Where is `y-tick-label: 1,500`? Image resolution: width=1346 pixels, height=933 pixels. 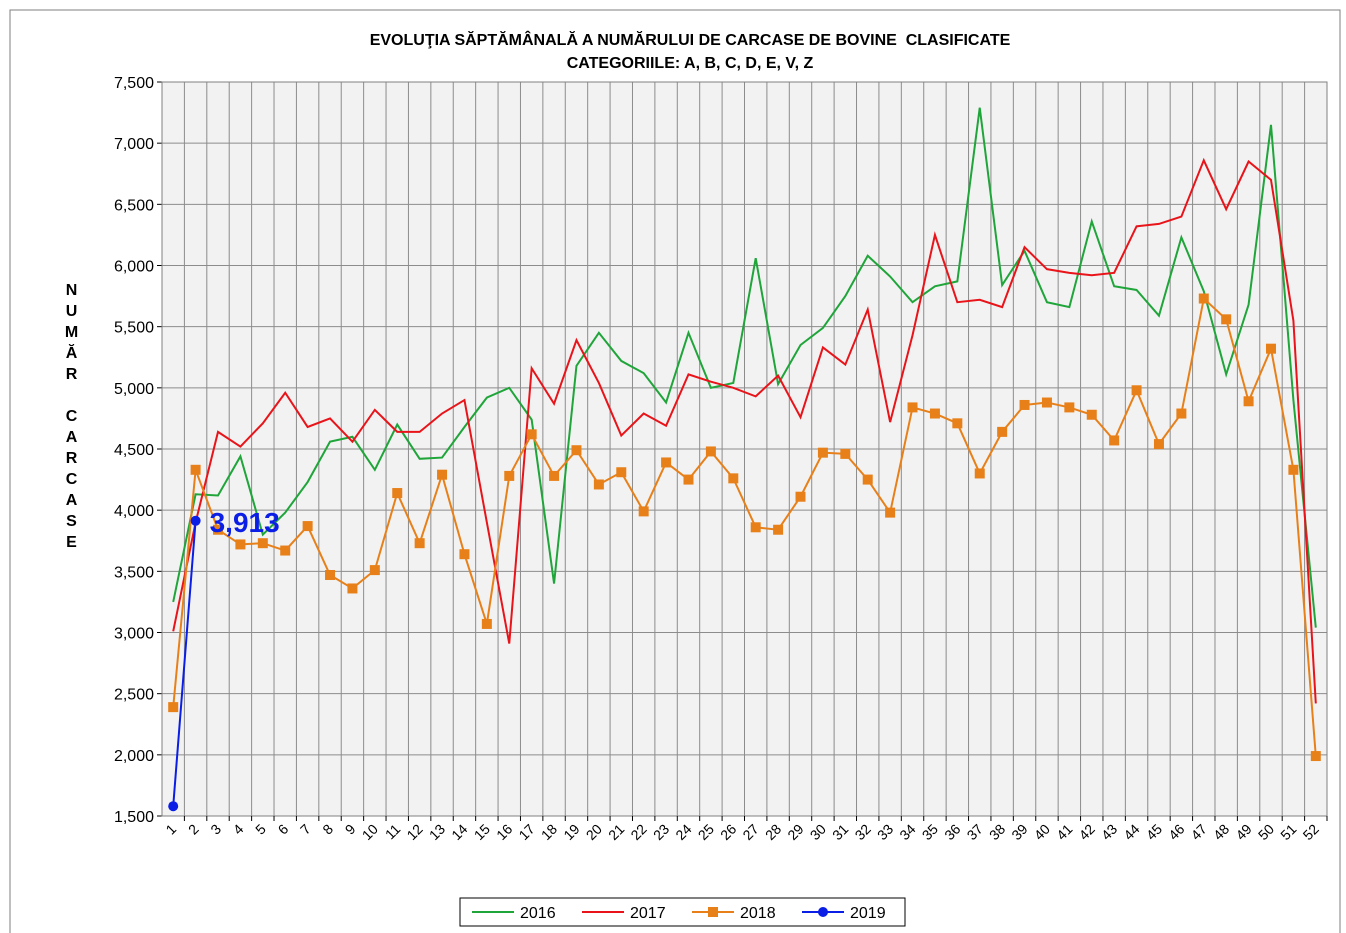
y-tick-label: 1,500 is located at coordinates (134, 817).